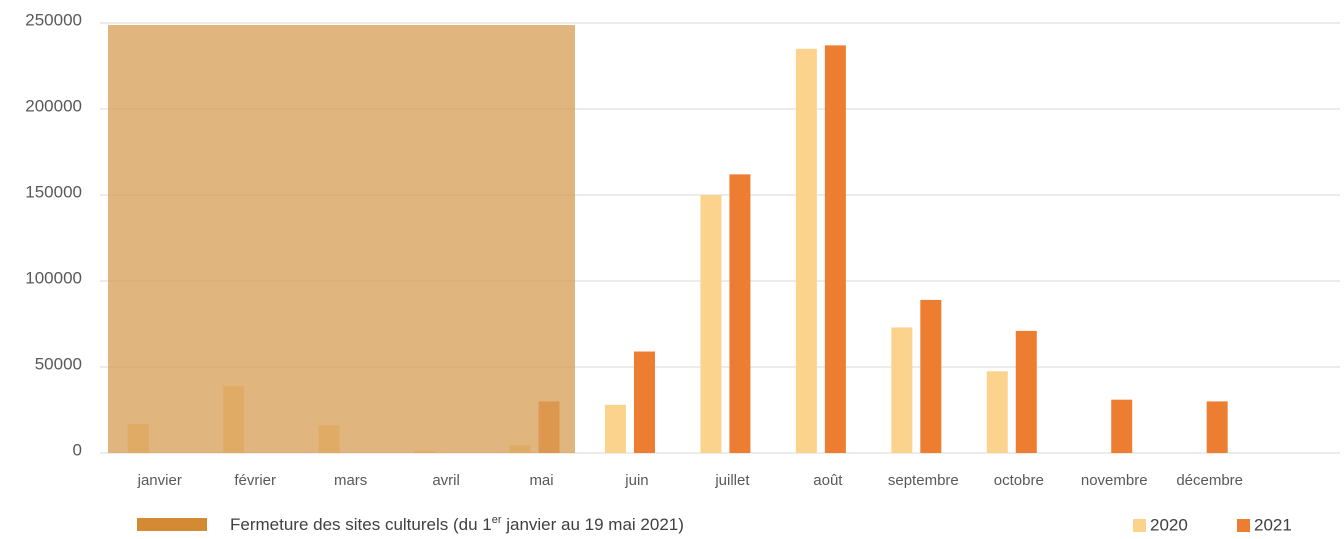  I want to click on x-tick-label: octobre, so click(1019, 480).